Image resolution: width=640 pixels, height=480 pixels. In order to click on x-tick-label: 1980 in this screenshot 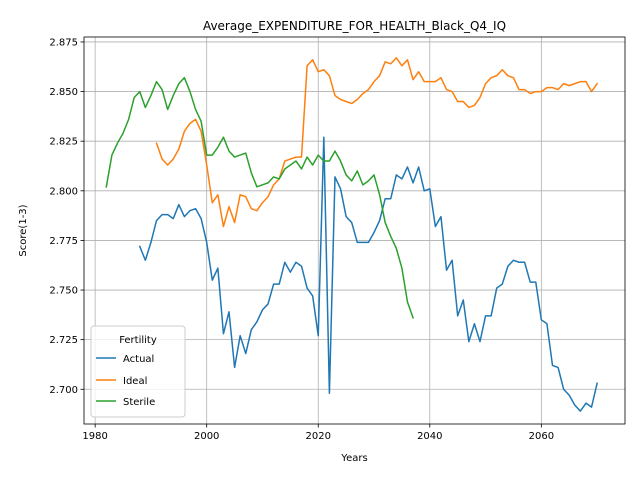, I will do `click(94, 436)`.